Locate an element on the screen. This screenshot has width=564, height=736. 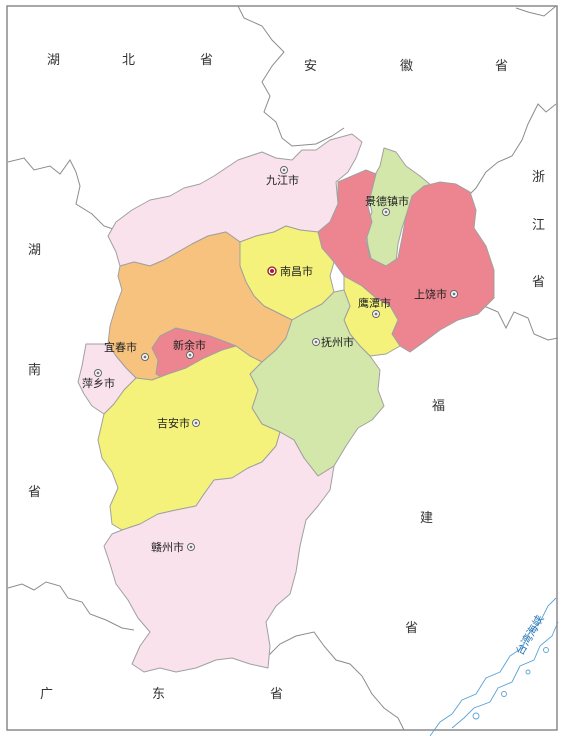
label-jian: 吉安市 is located at coordinates (173, 423).